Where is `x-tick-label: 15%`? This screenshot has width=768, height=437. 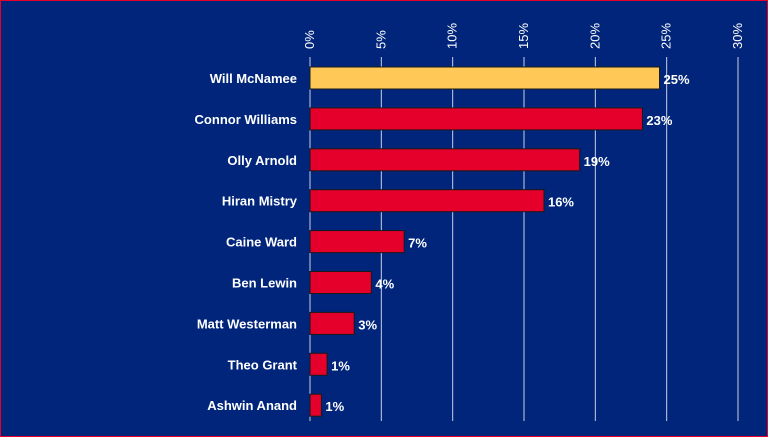 x-tick-label: 15% is located at coordinates (523, 36).